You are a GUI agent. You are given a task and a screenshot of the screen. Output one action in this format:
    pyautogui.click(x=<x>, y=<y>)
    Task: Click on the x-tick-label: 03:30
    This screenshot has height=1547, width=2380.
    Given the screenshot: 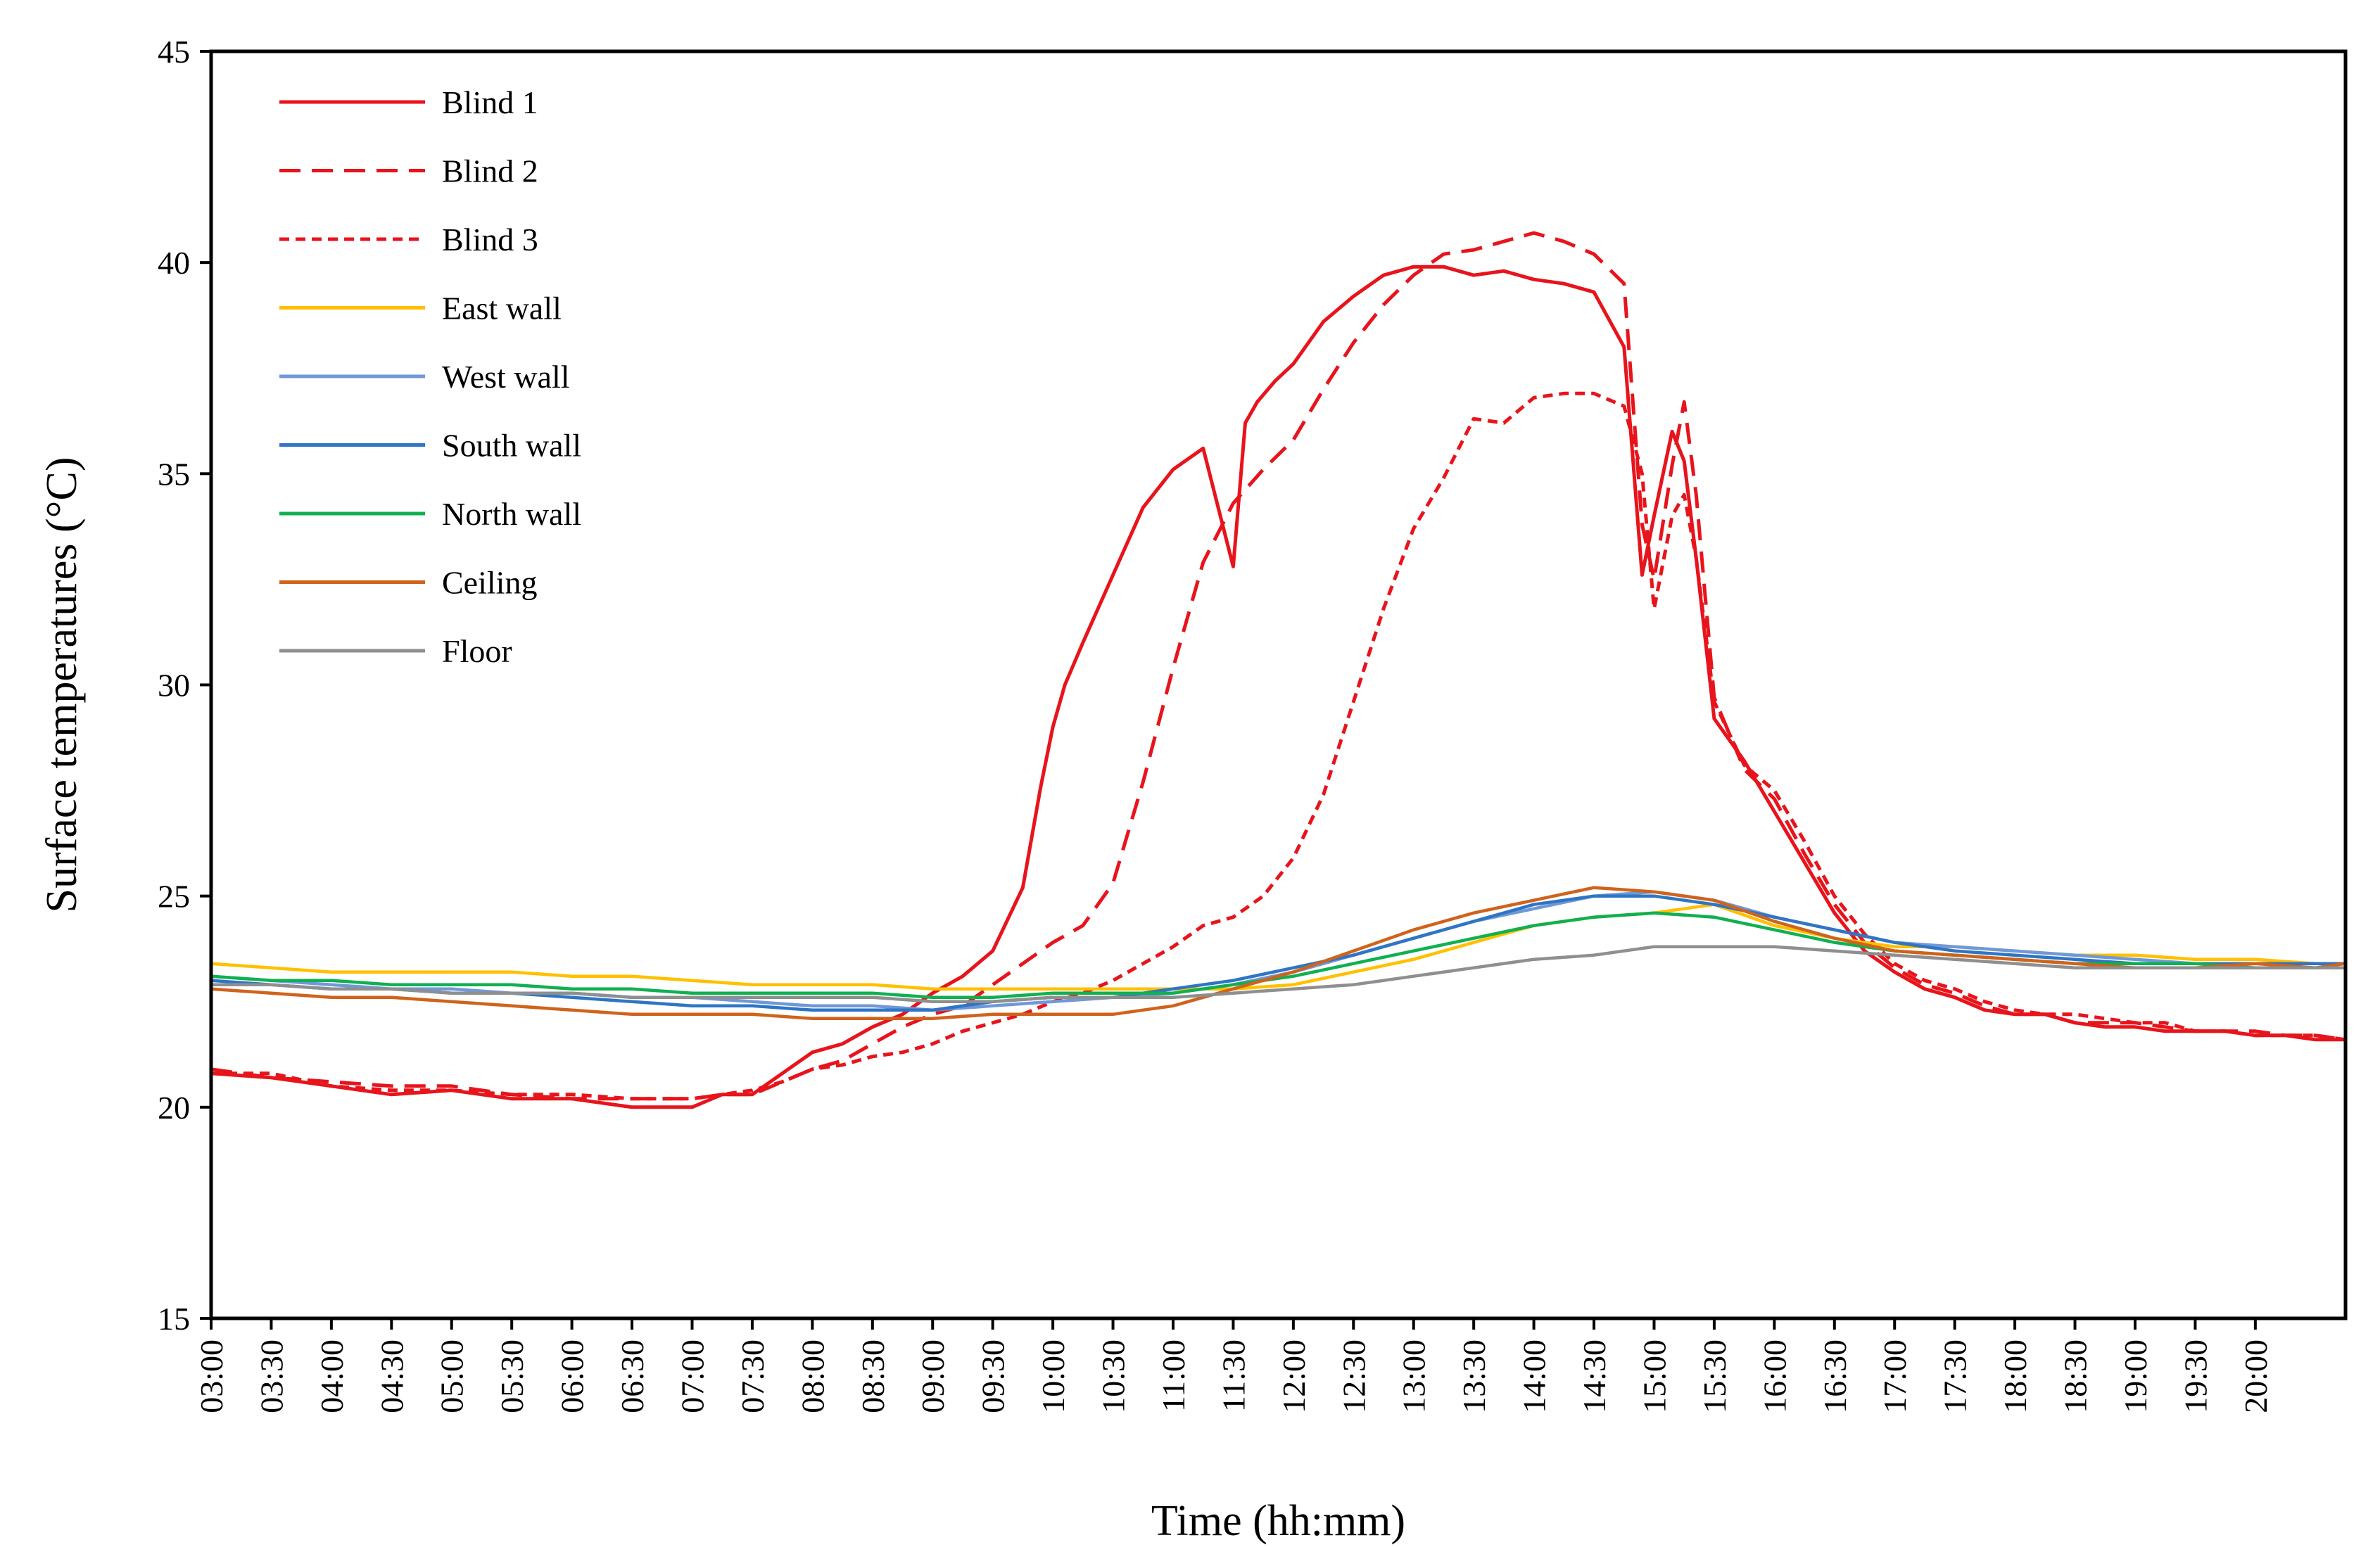 What is the action you would take?
    pyautogui.click(x=271, y=1376)
    